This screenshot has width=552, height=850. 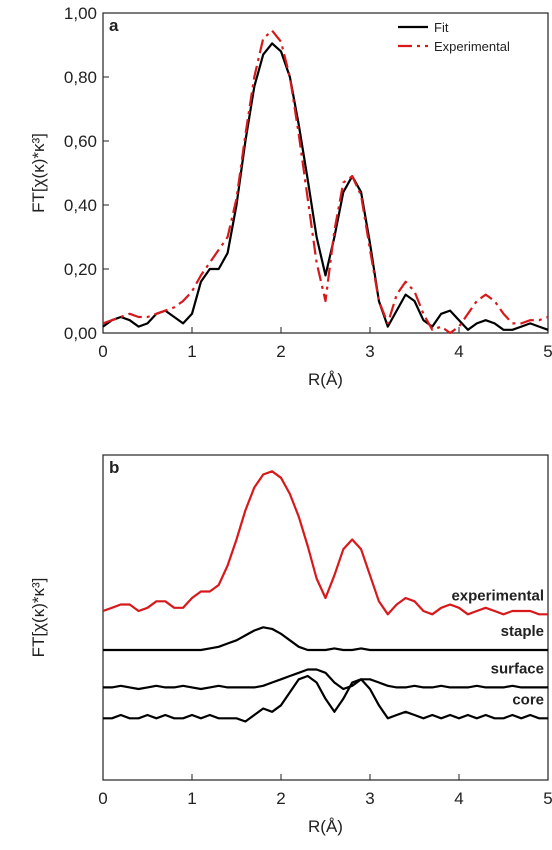 I want to click on y-tick-label: 0,40, so click(x=80, y=205).